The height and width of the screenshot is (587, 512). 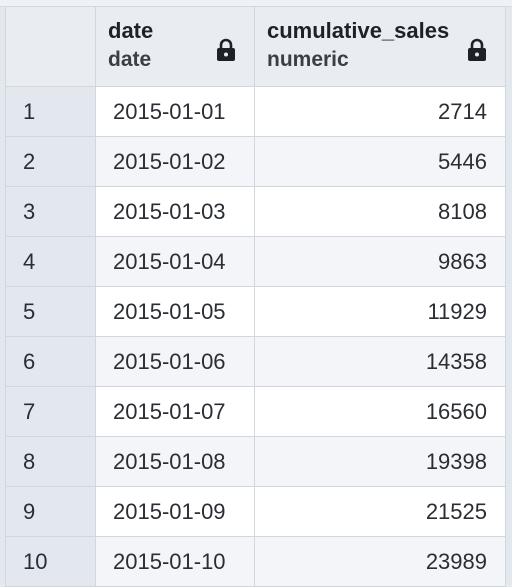 I want to click on column-type: numeric, so click(x=308, y=59).